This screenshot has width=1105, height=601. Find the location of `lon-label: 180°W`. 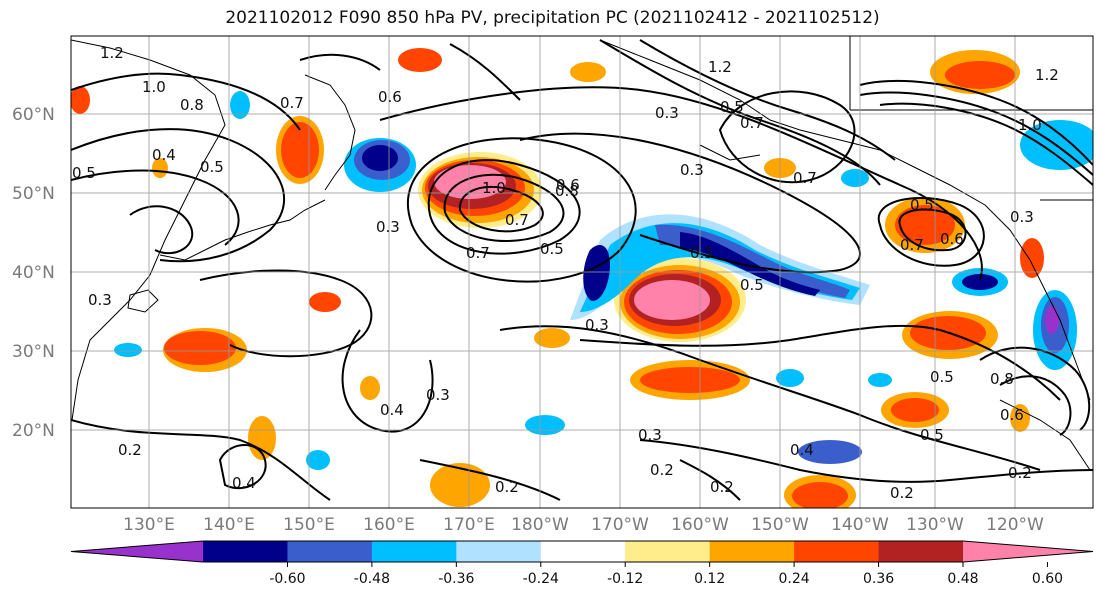

lon-label: 180°W is located at coordinates (540, 525).